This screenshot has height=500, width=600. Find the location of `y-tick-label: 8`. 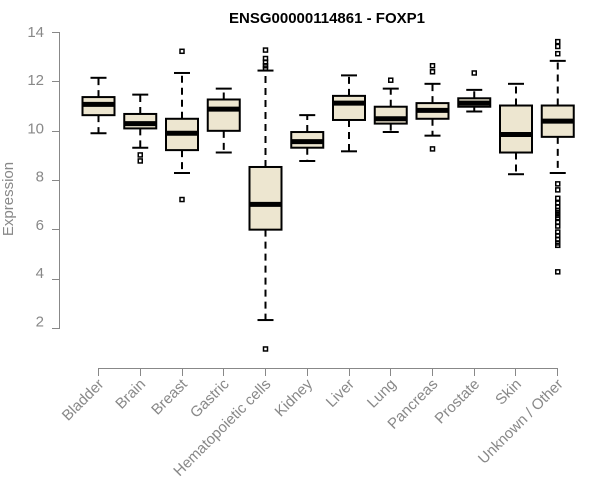

y-tick-label: 8 is located at coordinates (40, 177).